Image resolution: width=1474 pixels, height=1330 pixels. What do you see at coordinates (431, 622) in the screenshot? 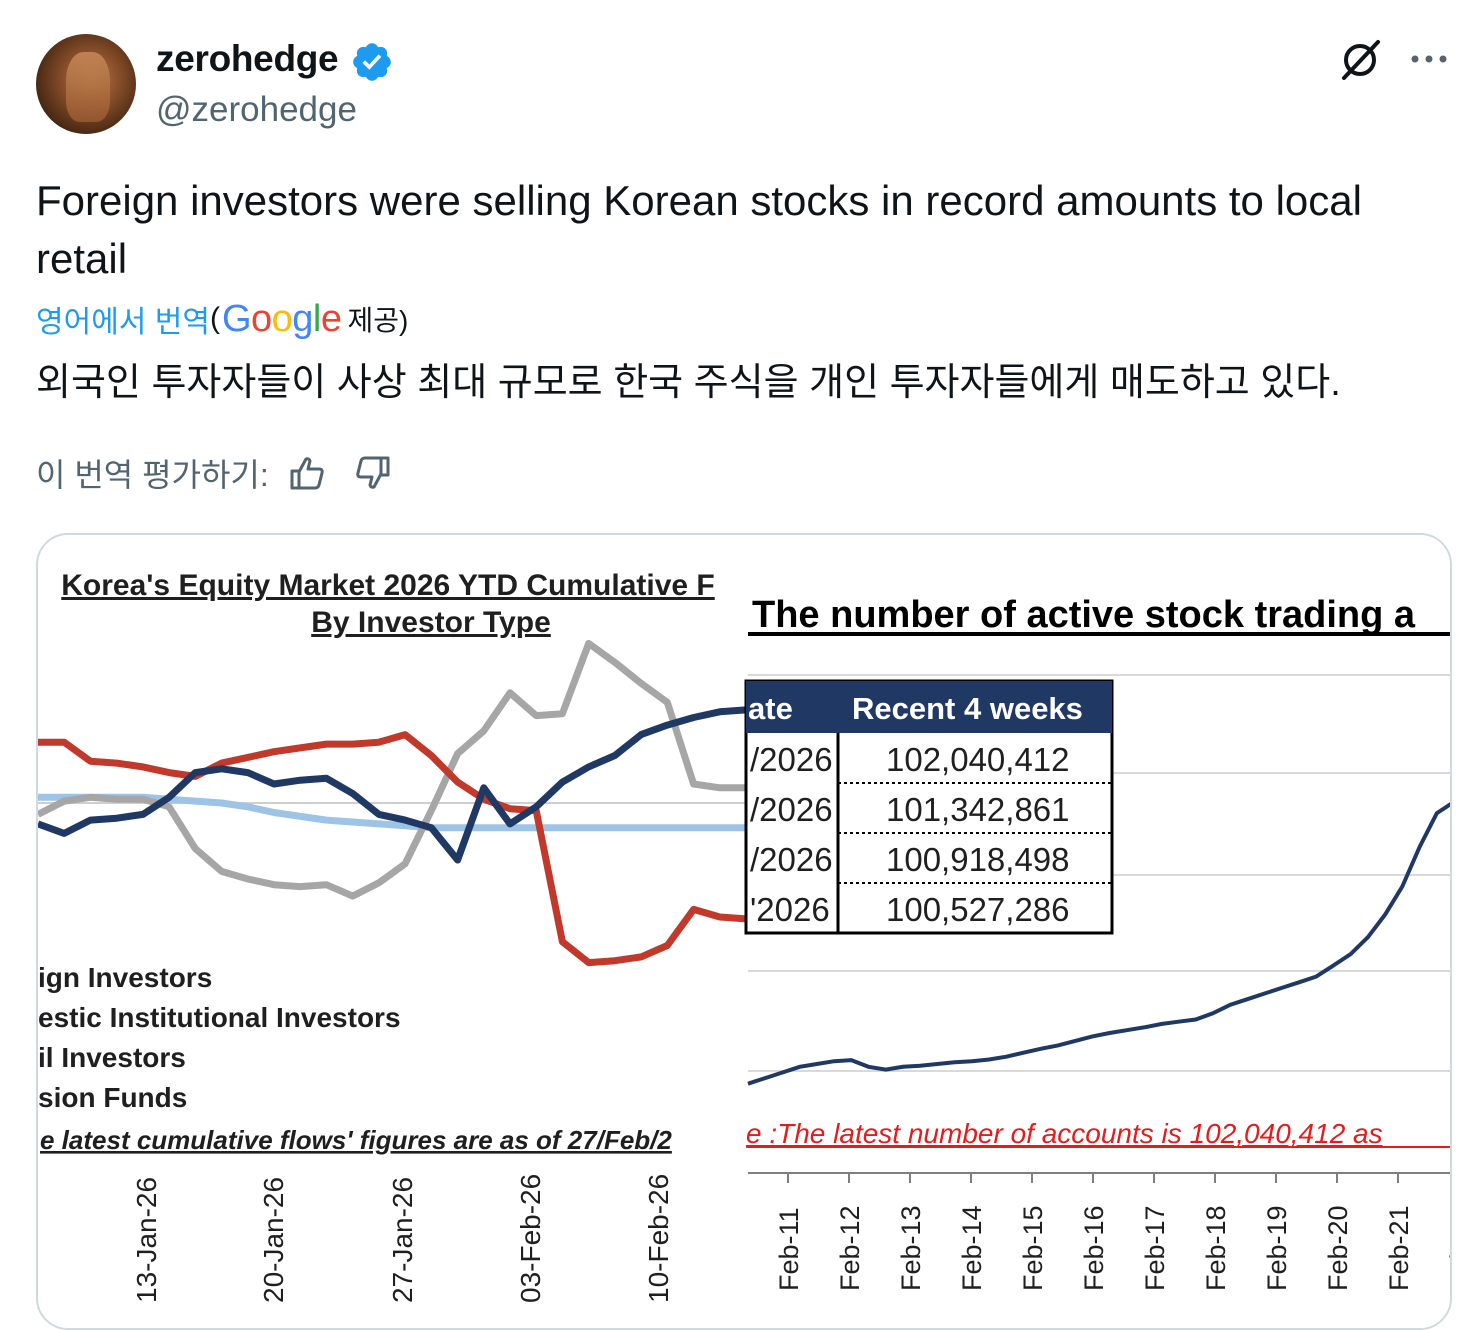
I see `left-chart-subtitle: By Investor Type` at bounding box center [431, 622].